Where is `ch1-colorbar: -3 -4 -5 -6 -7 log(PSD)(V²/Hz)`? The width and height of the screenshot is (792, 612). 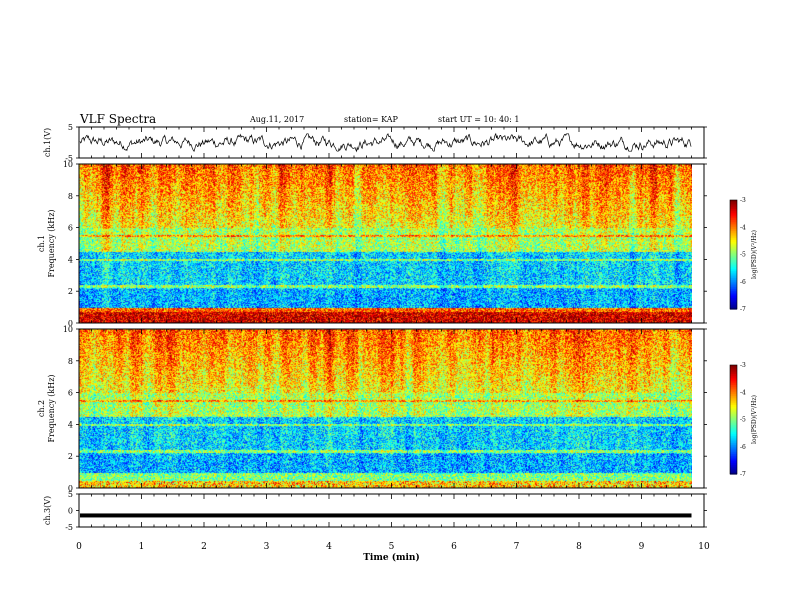 ch1-colorbar: -3 -4 -5 -6 -7 log(PSD)(V²/Hz) is located at coordinates (743, 255).